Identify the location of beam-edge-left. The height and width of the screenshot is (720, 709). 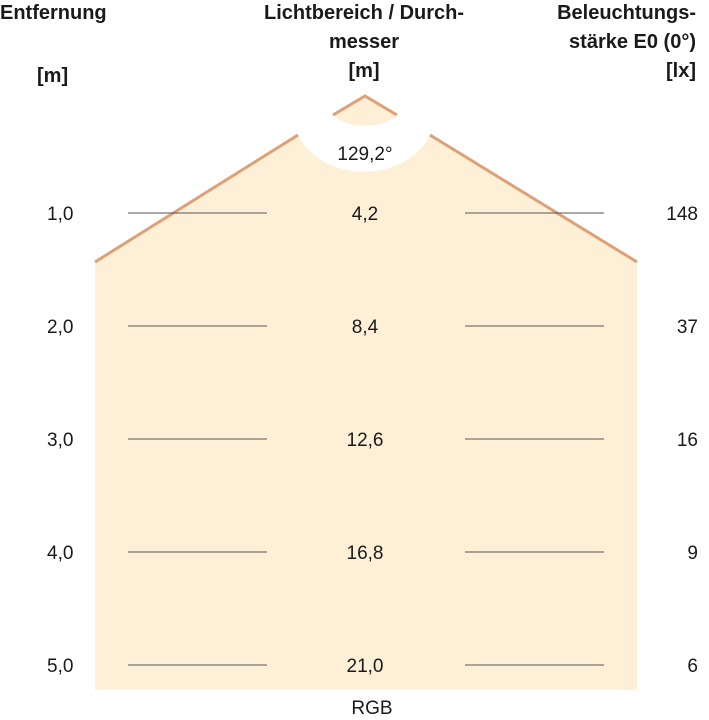
(196, 198).